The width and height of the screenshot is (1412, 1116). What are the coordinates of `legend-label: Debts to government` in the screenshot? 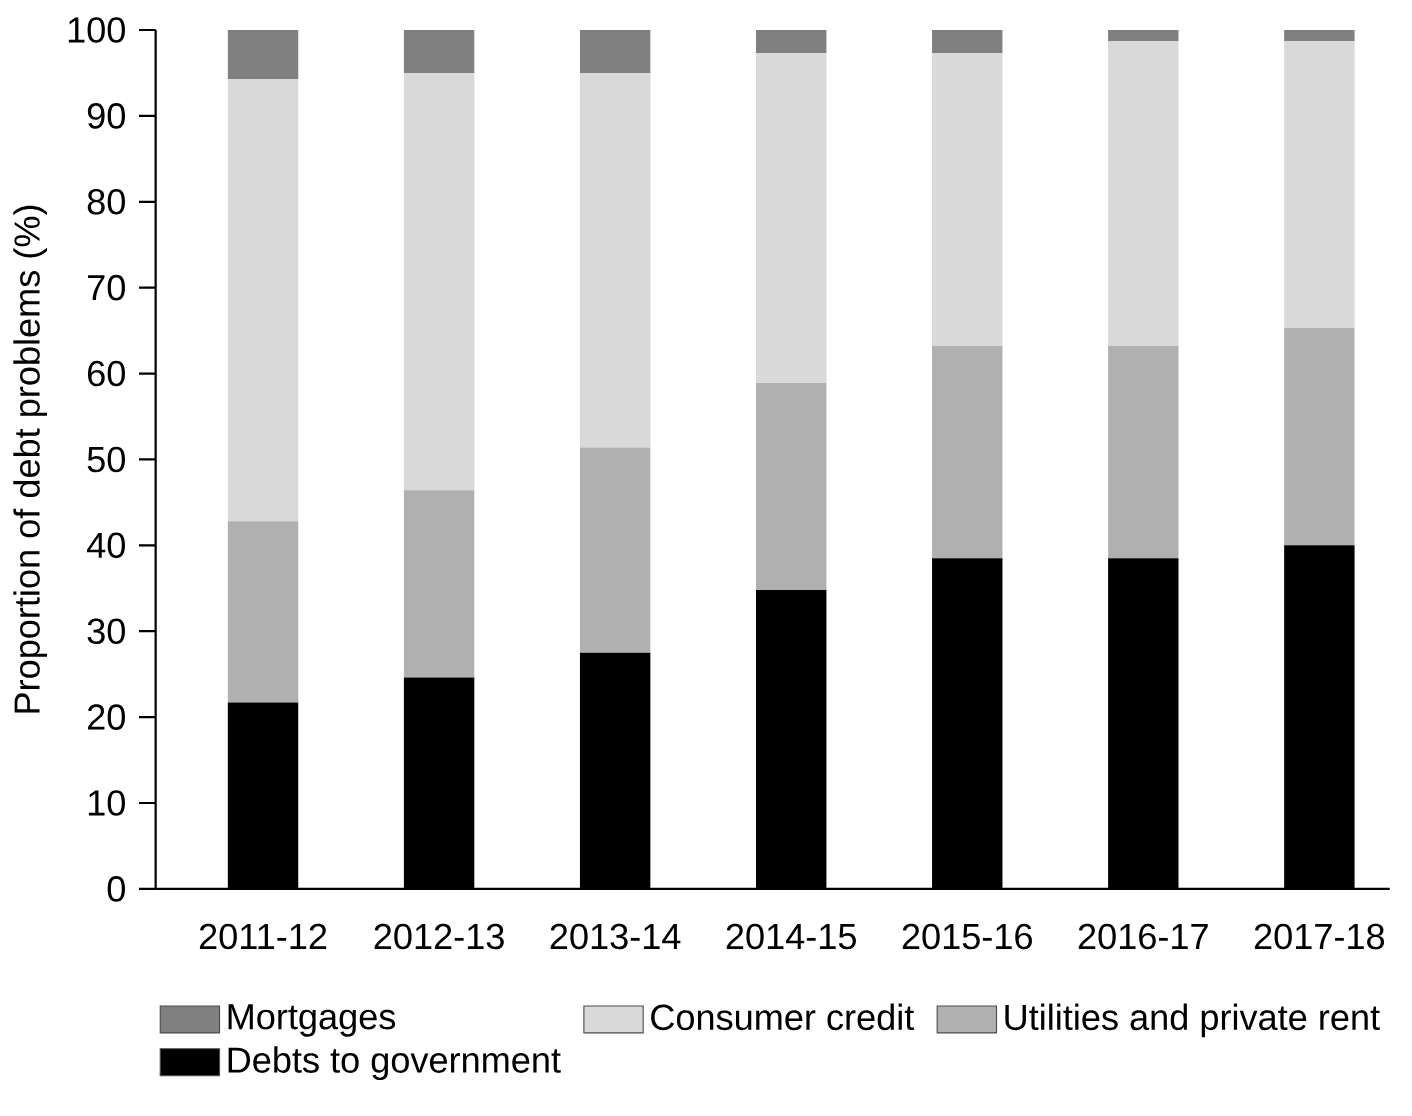 It's located at (394, 1063).